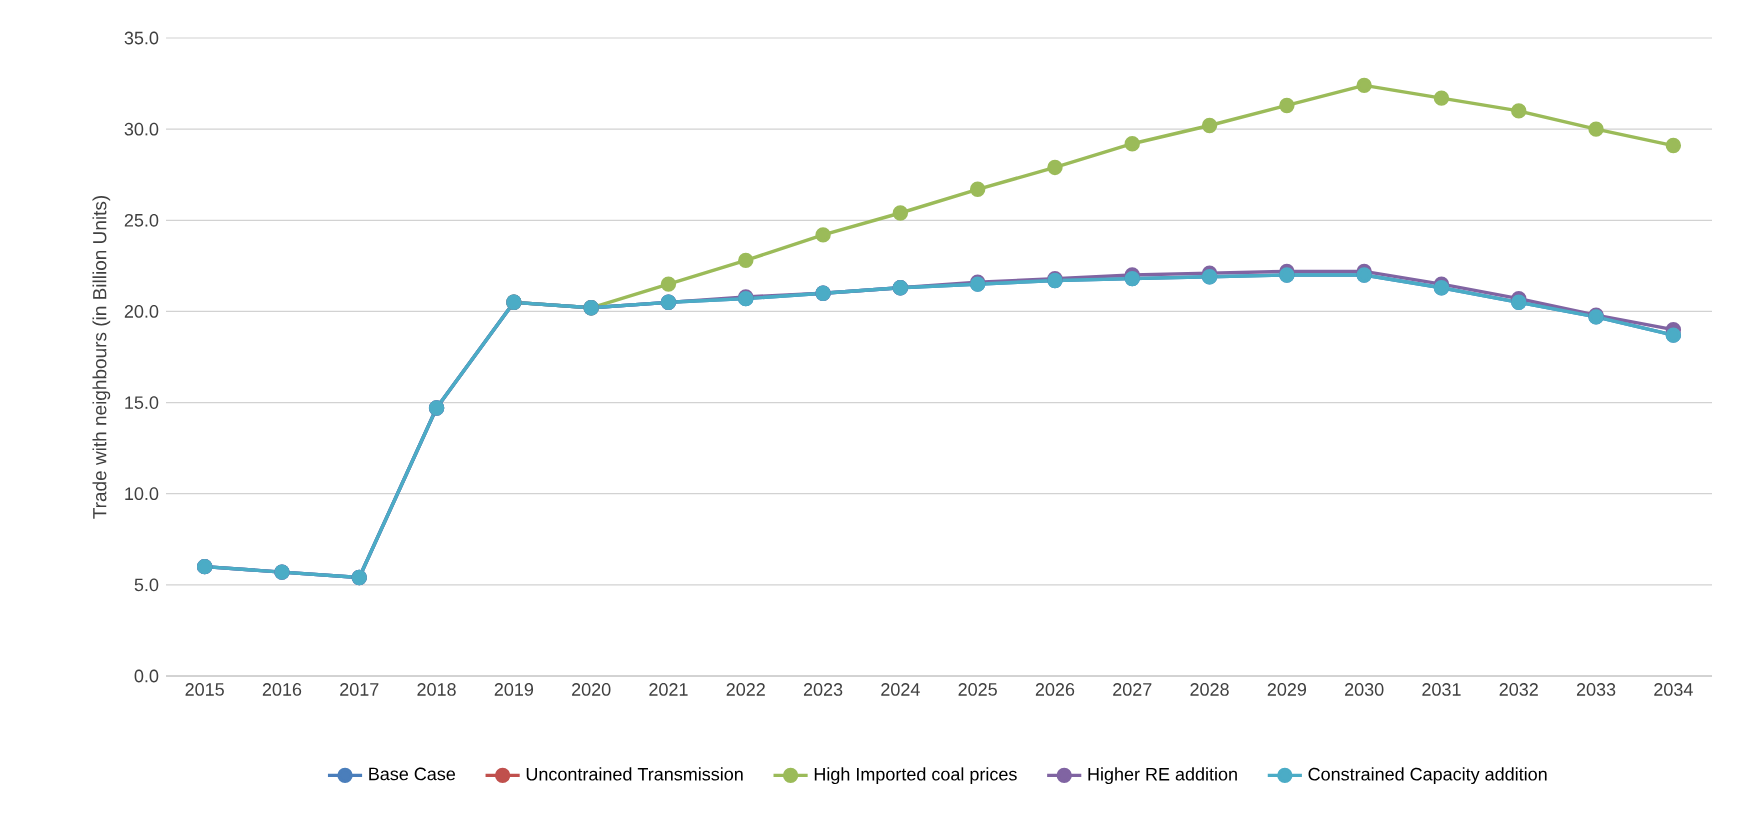 Image resolution: width=1738 pixels, height=816 pixels. Describe the element at coordinates (142, 402) in the screenshot. I see `y-tick-label: 15.0` at that location.